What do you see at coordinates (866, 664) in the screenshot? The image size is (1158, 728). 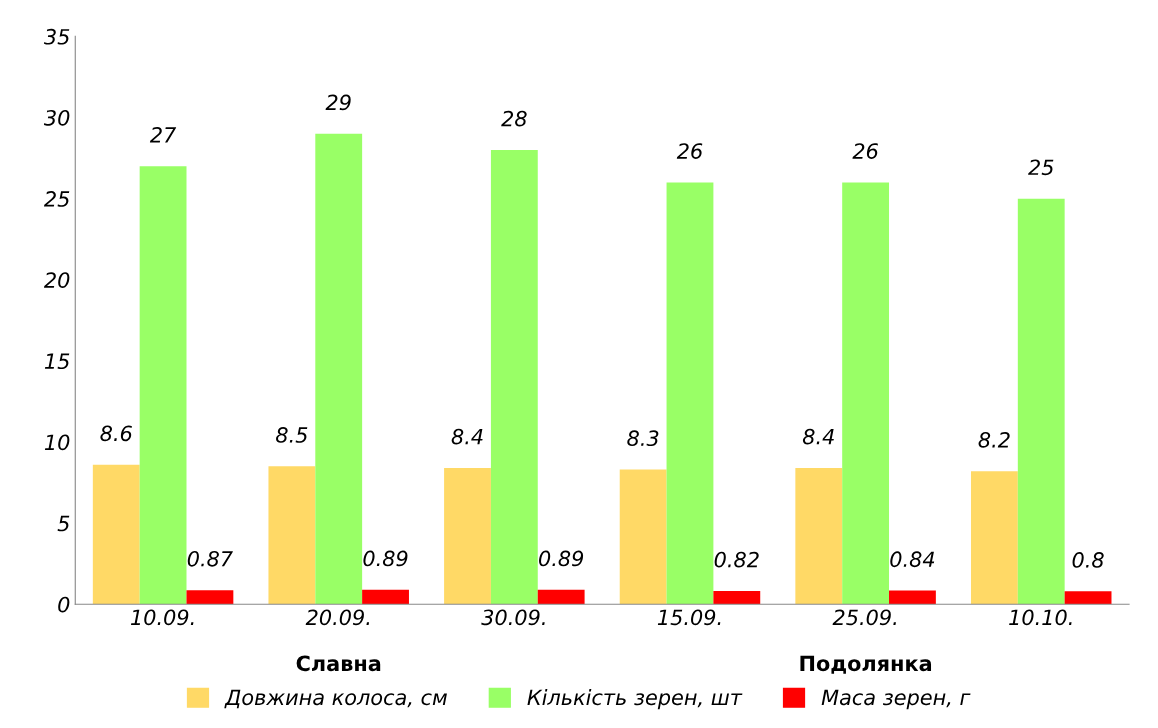 I see `text: Подолянка` at bounding box center [866, 664].